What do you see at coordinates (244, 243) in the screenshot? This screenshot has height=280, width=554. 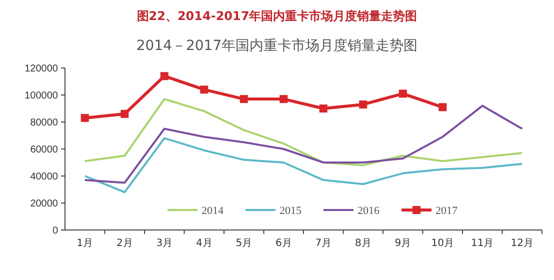 I see `x-tick-label: 5月` at bounding box center [244, 243].